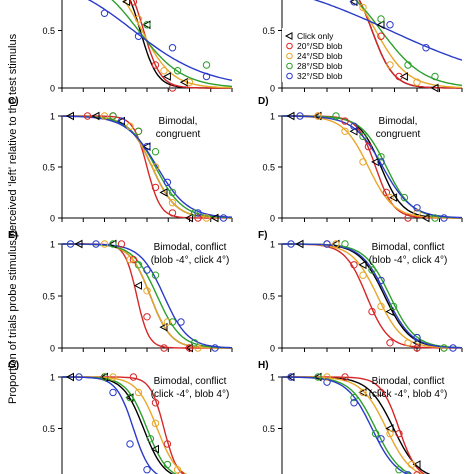 The width and height of the screenshot is (474, 474). I want to click on condition-label: Bimodal, conflict, so click(190, 247).